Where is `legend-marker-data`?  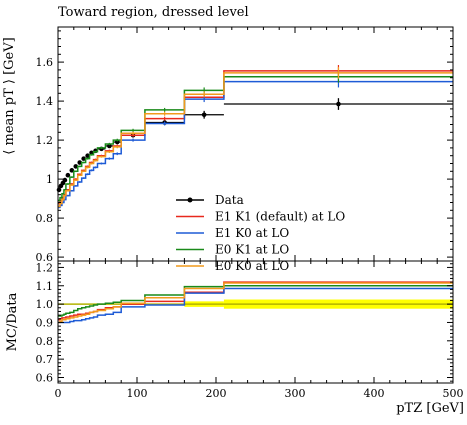
legend-marker-data is located at coordinates (190, 200).